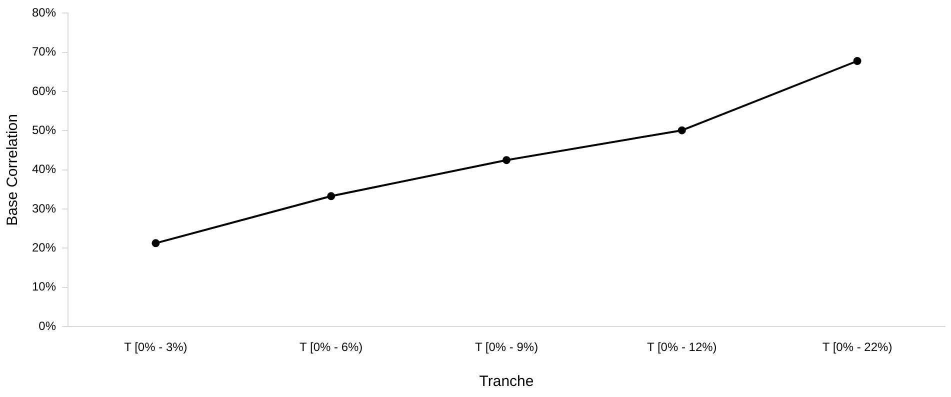 The height and width of the screenshot is (397, 951). Describe the element at coordinates (13, 170) in the screenshot. I see `y-axis-title: Base Correlation` at that location.